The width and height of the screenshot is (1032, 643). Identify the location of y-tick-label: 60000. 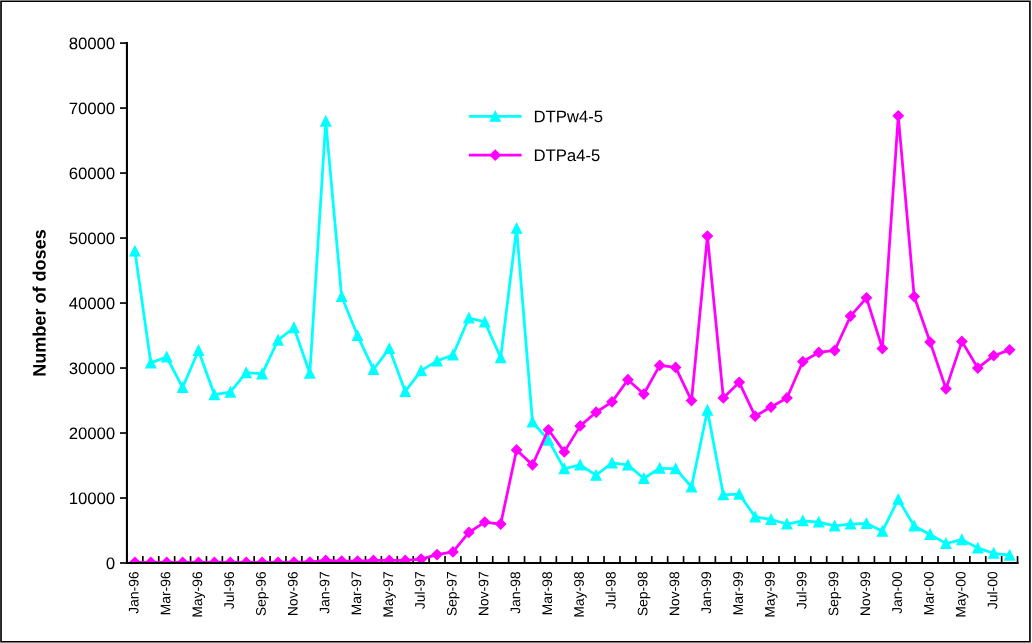
(92, 173).